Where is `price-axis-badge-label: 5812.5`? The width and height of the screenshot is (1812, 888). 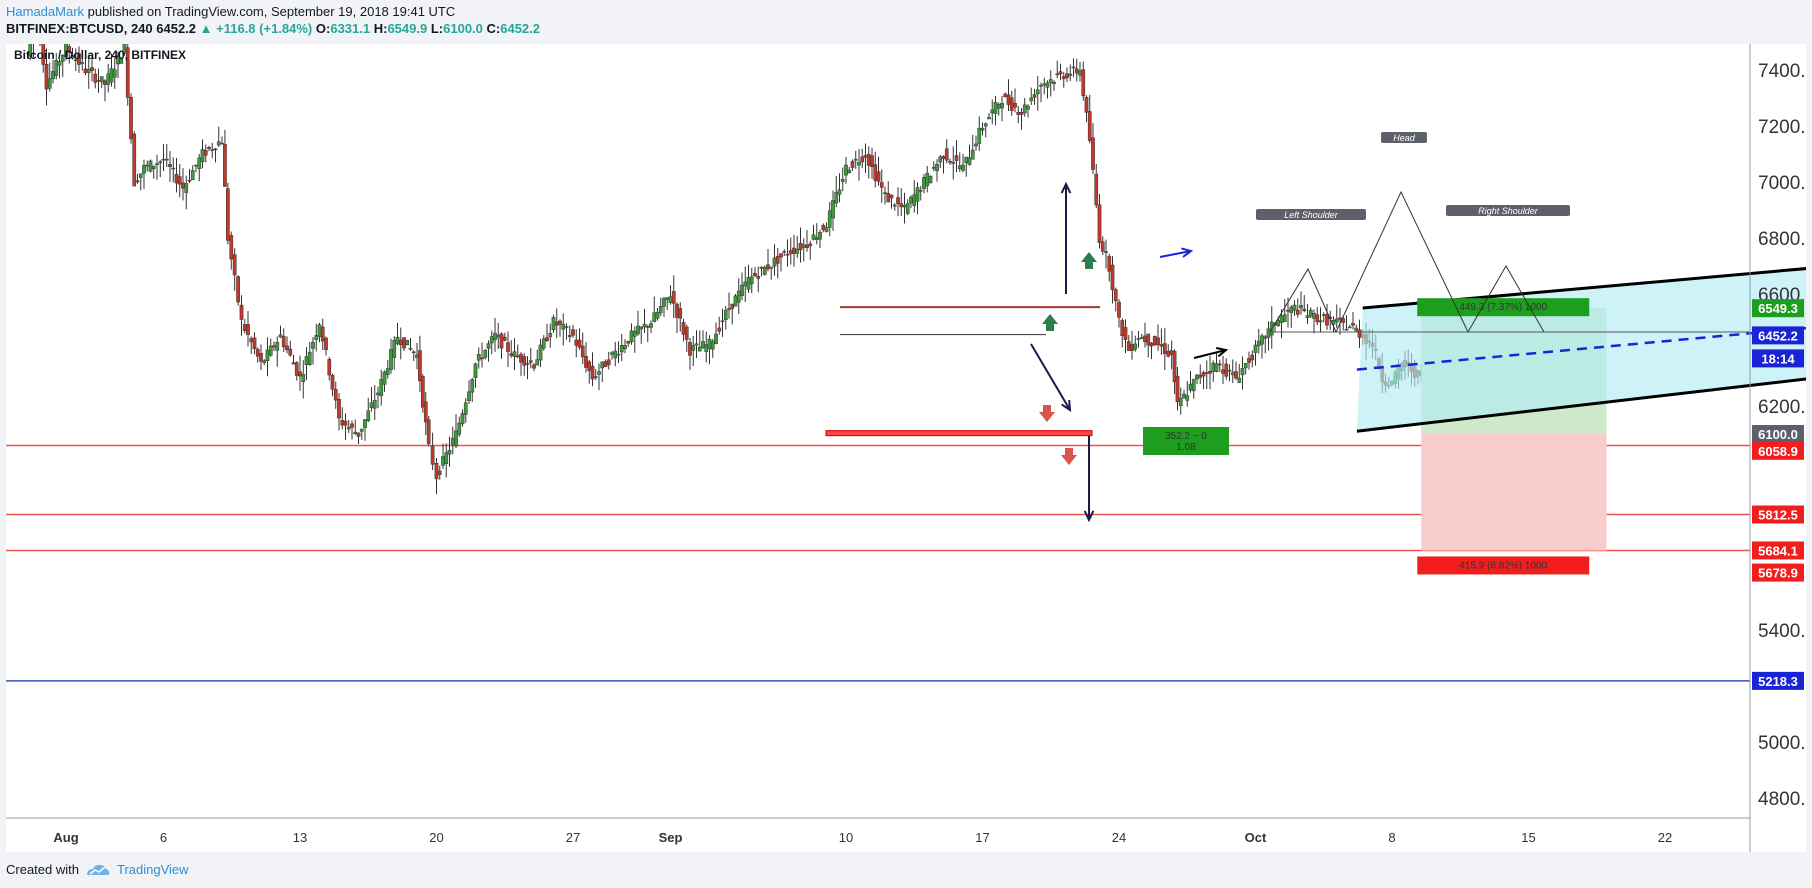 price-axis-badge-label: 5812.5 is located at coordinates (1778, 515).